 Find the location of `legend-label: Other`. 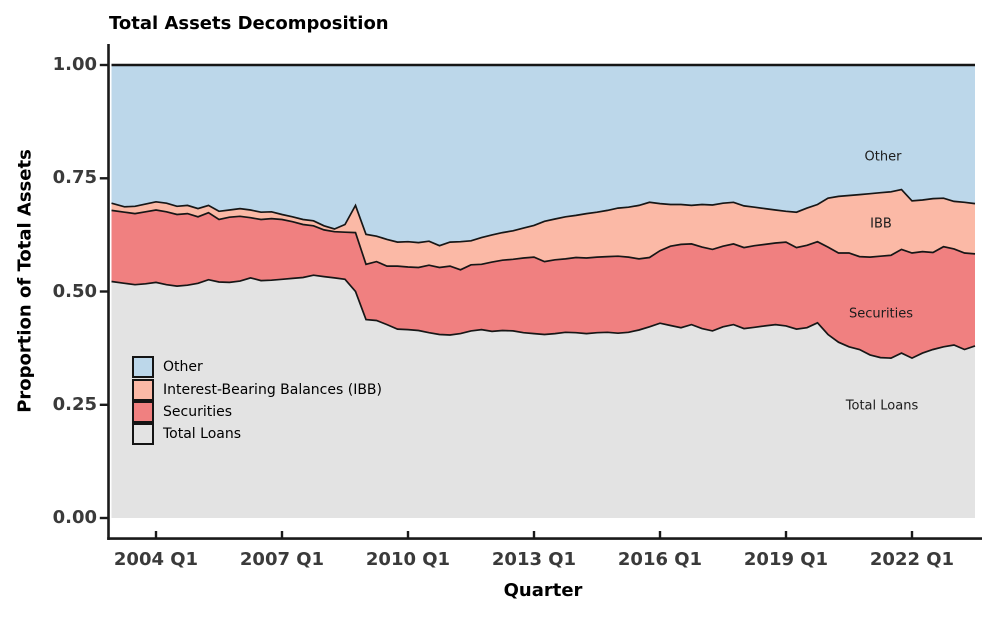

legend-label: Other is located at coordinates (183, 367).